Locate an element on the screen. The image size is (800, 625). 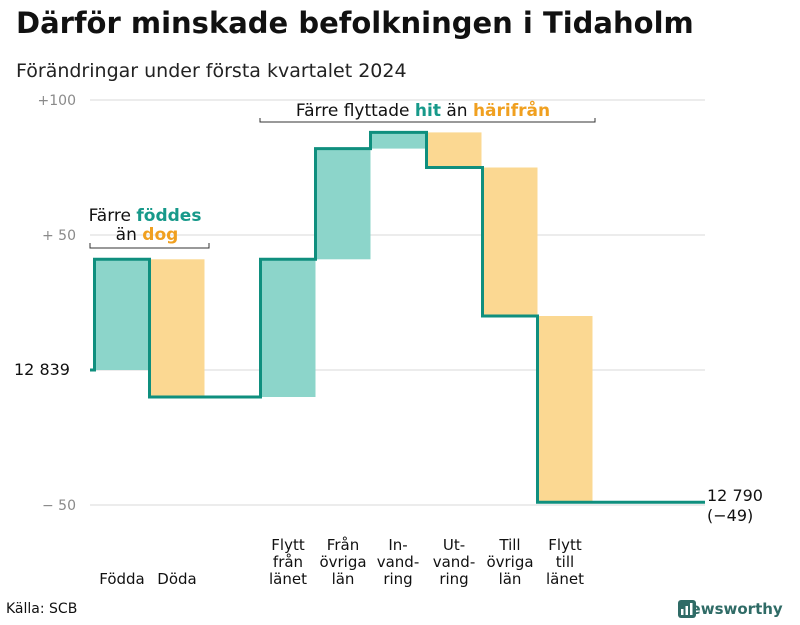
y-tick-label: +100 is located at coordinates (57, 101).